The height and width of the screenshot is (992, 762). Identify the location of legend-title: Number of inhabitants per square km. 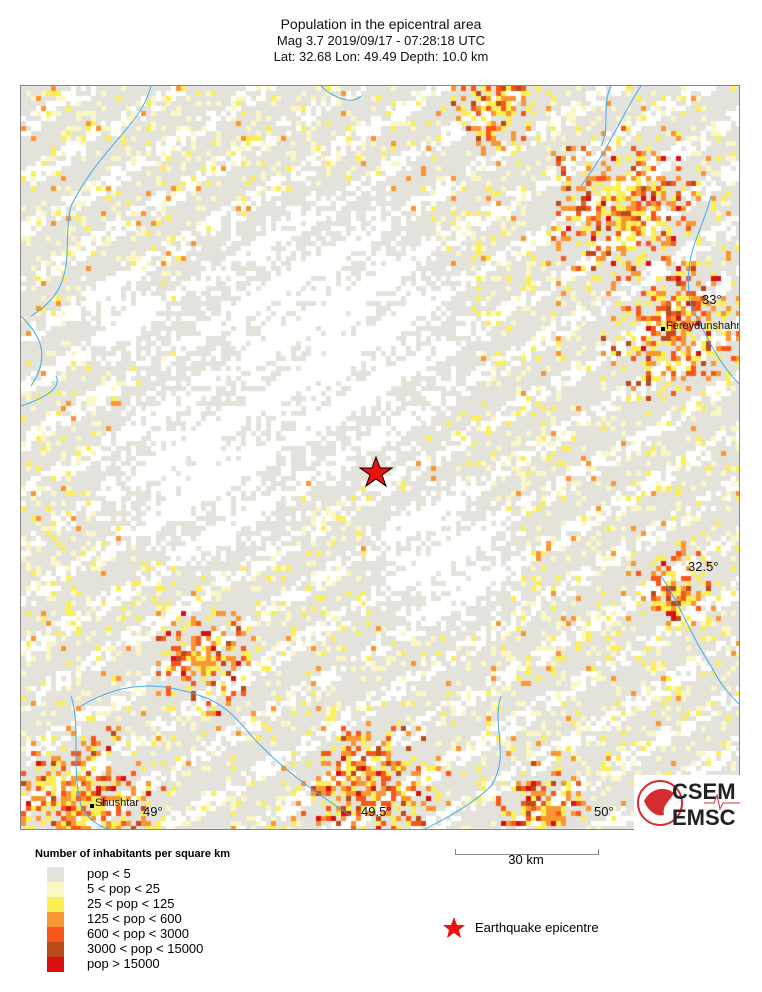
(132, 854).